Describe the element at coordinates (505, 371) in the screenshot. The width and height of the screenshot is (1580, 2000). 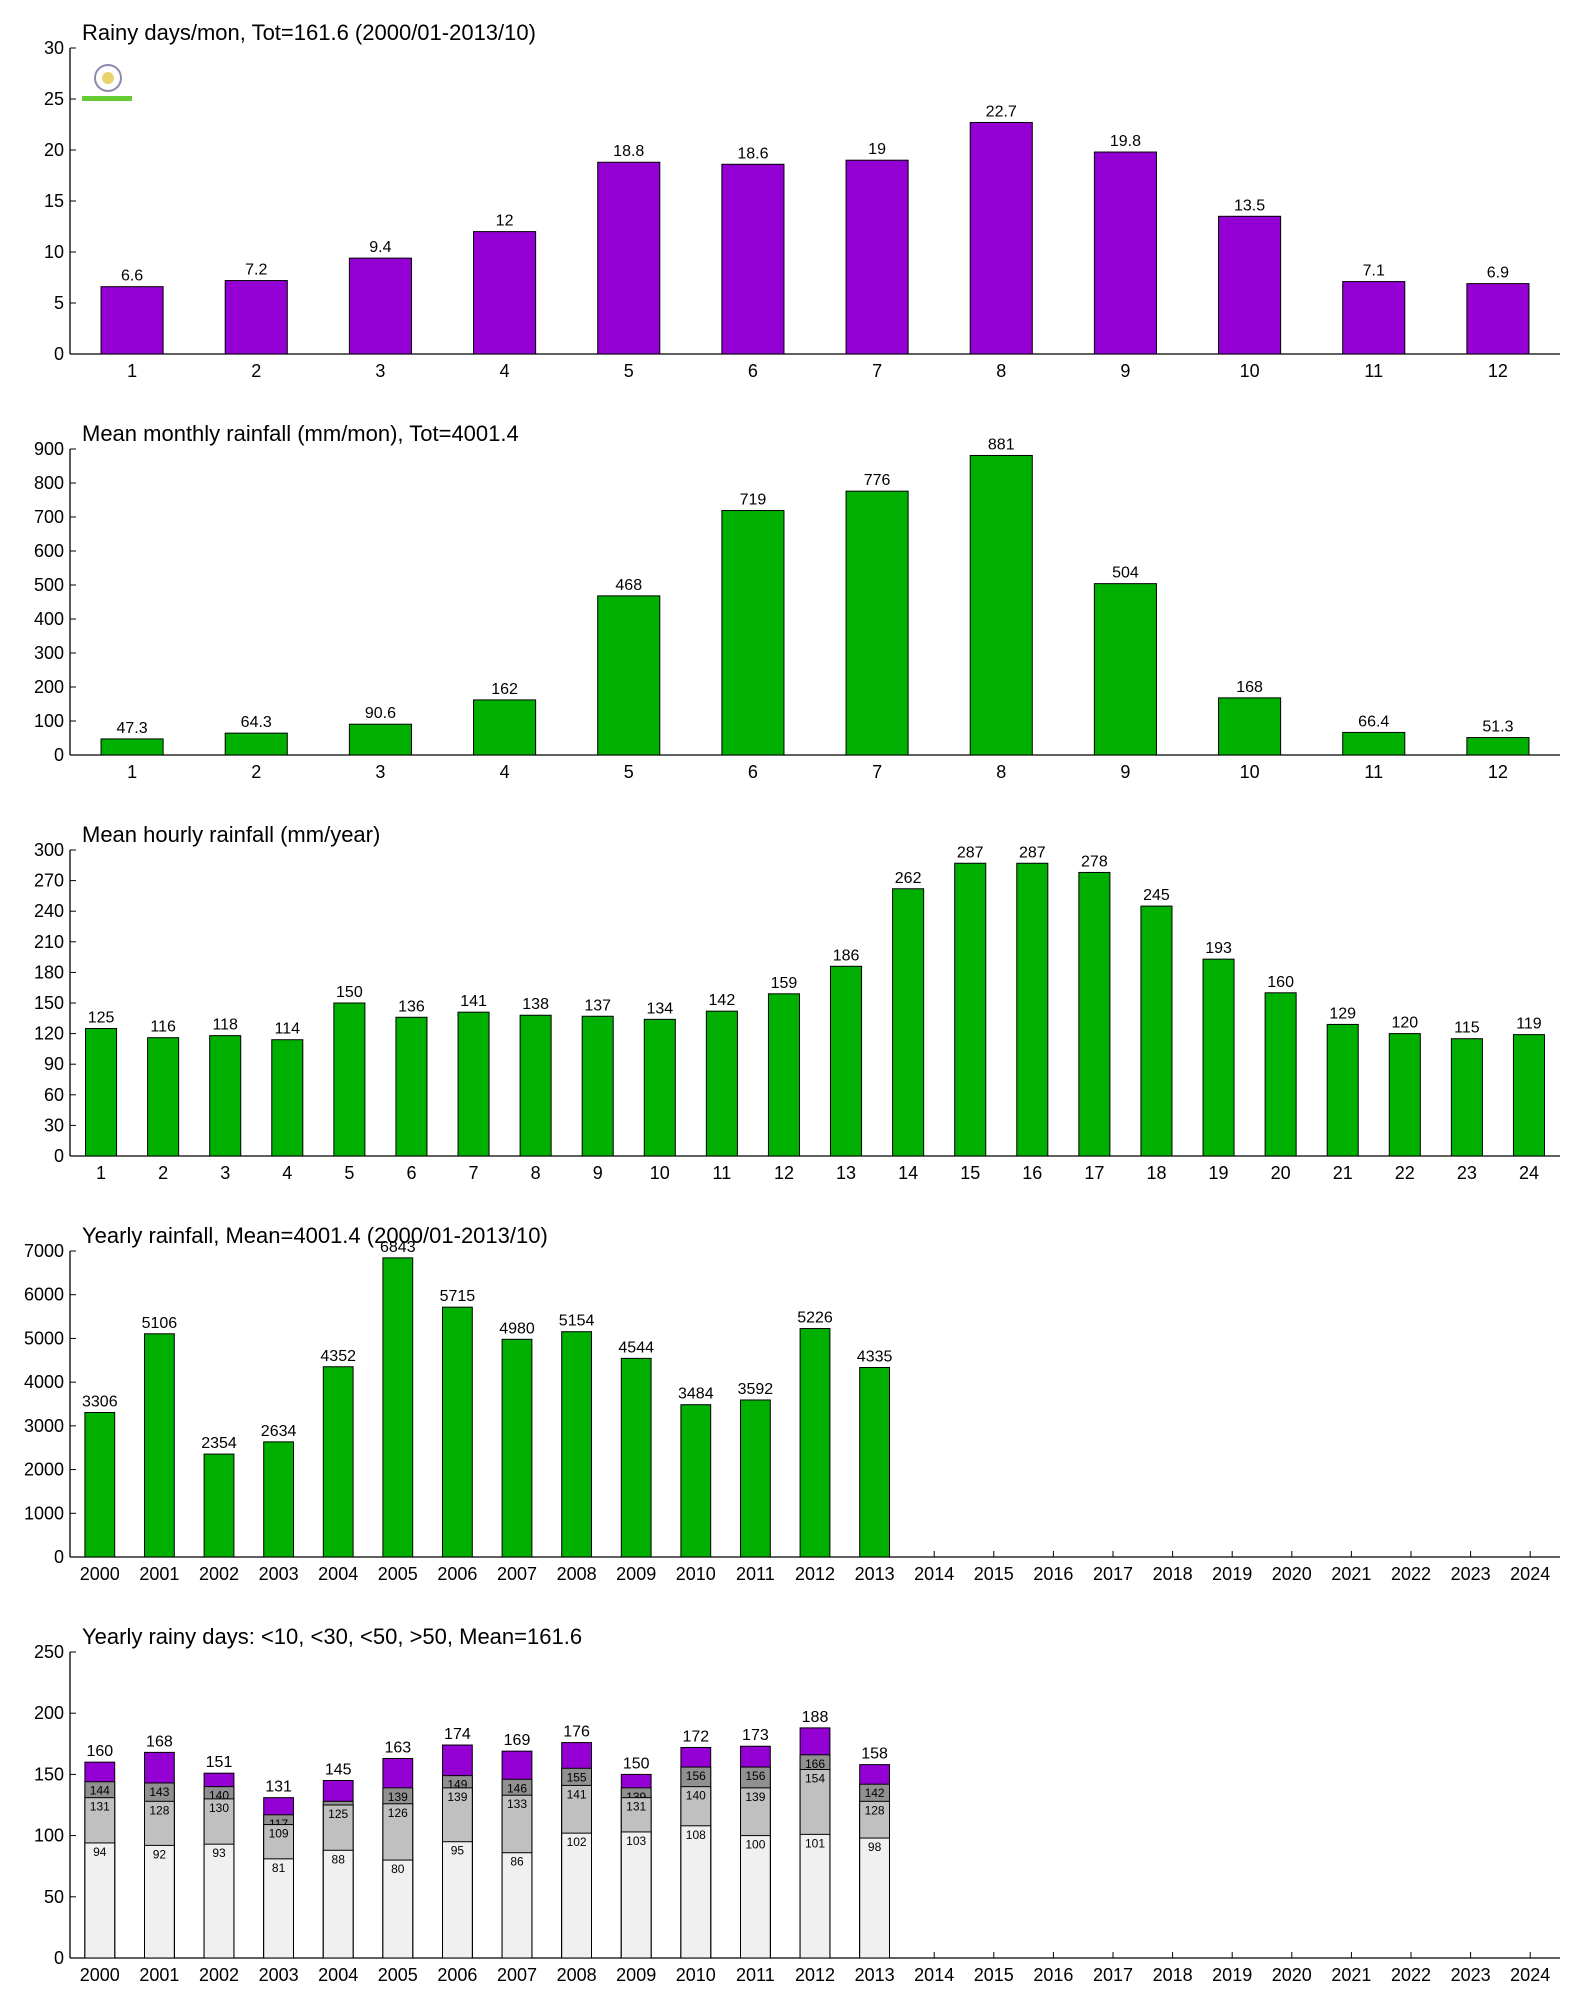
I see `x-tick-label: 4` at that location.